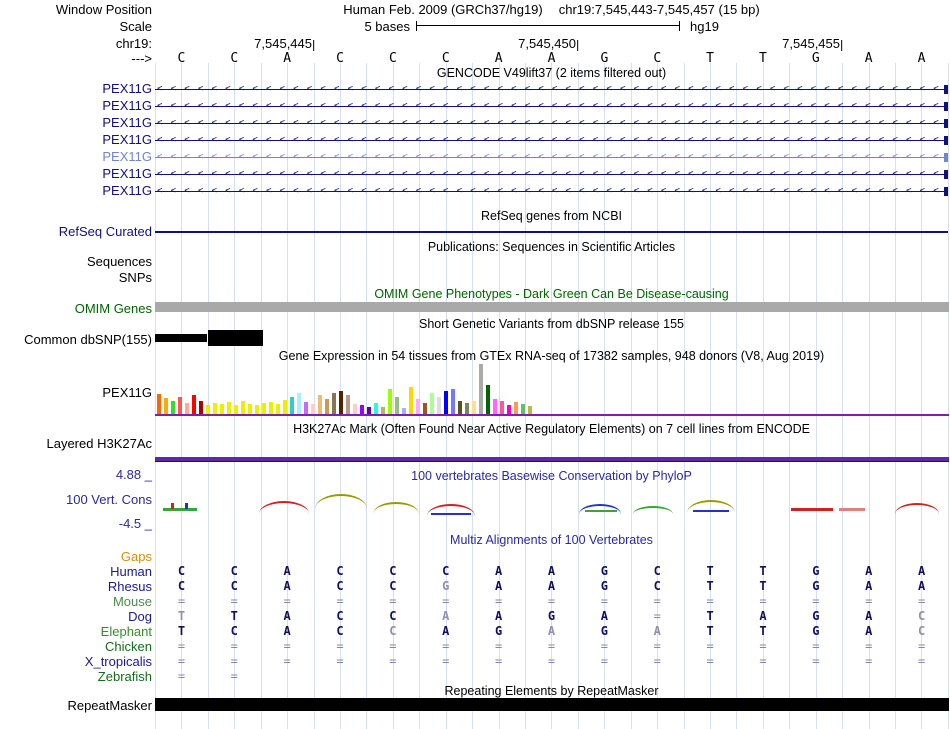  What do you see at coordinates (136, 556) in the screenshot?
I see `species-label: Gaps` at bounding box center [136, 556].